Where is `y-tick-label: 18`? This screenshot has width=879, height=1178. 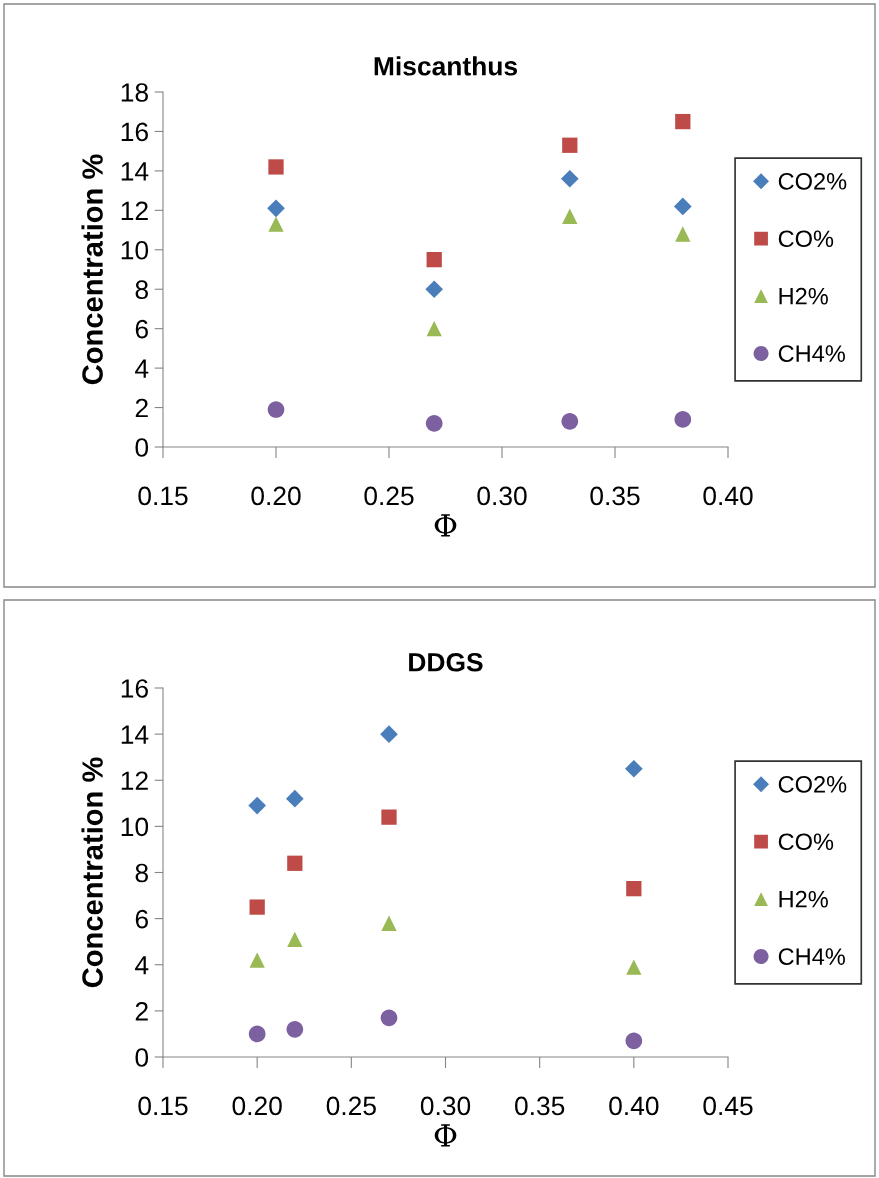 y-tick-label: 18 is located at coordinates (134, 92).